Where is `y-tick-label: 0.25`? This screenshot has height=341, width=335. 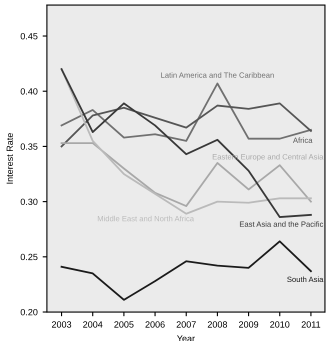
y-tick-label: 0.25 is located at coordinates (29, 257).